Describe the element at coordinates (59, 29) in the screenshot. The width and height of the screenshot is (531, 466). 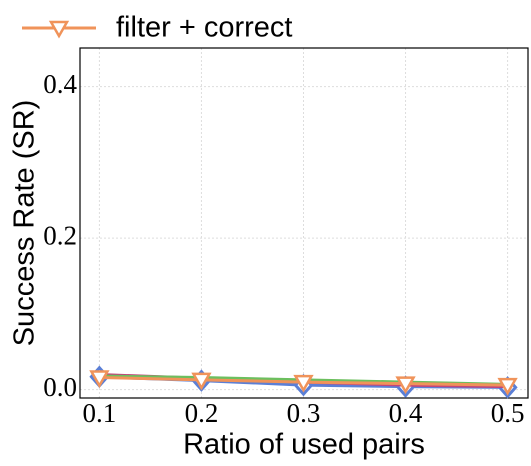
I see `legend-marker` at that location.